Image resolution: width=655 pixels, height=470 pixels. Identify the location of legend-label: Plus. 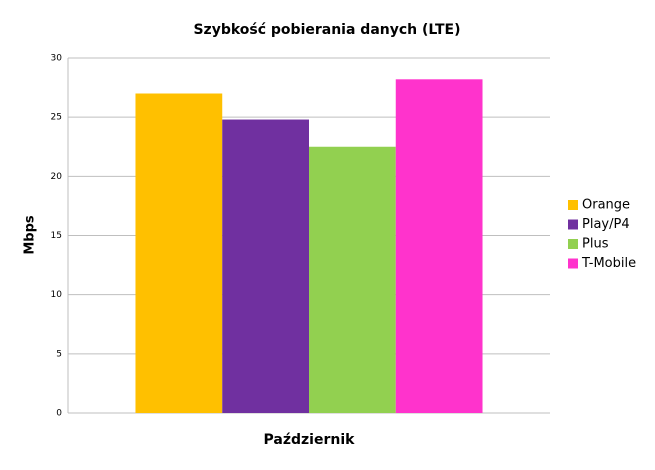
(595, 244).